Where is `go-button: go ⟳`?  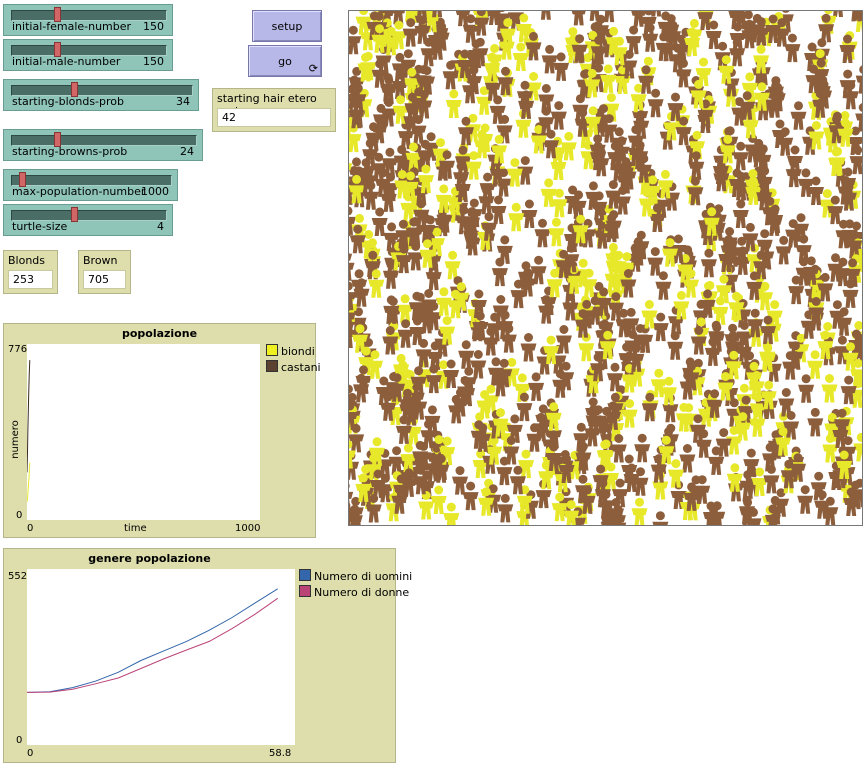 go-button: go ⟳ is located at coordinates (285, 61).